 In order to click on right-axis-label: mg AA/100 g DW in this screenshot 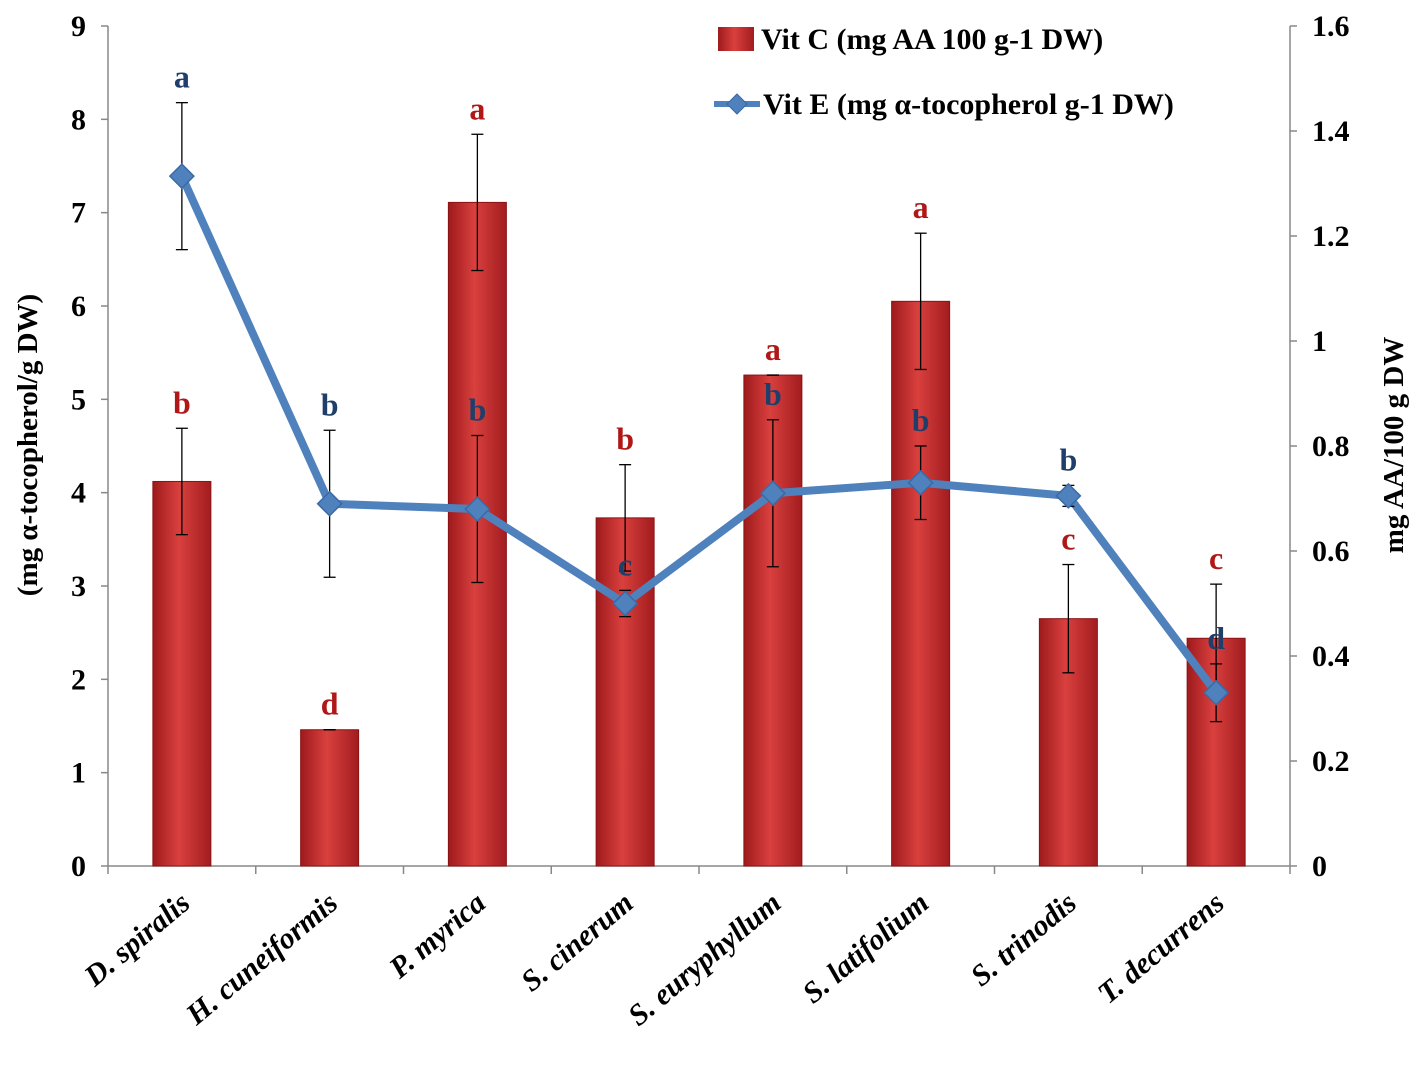, I will do `click(1394, 445)`.